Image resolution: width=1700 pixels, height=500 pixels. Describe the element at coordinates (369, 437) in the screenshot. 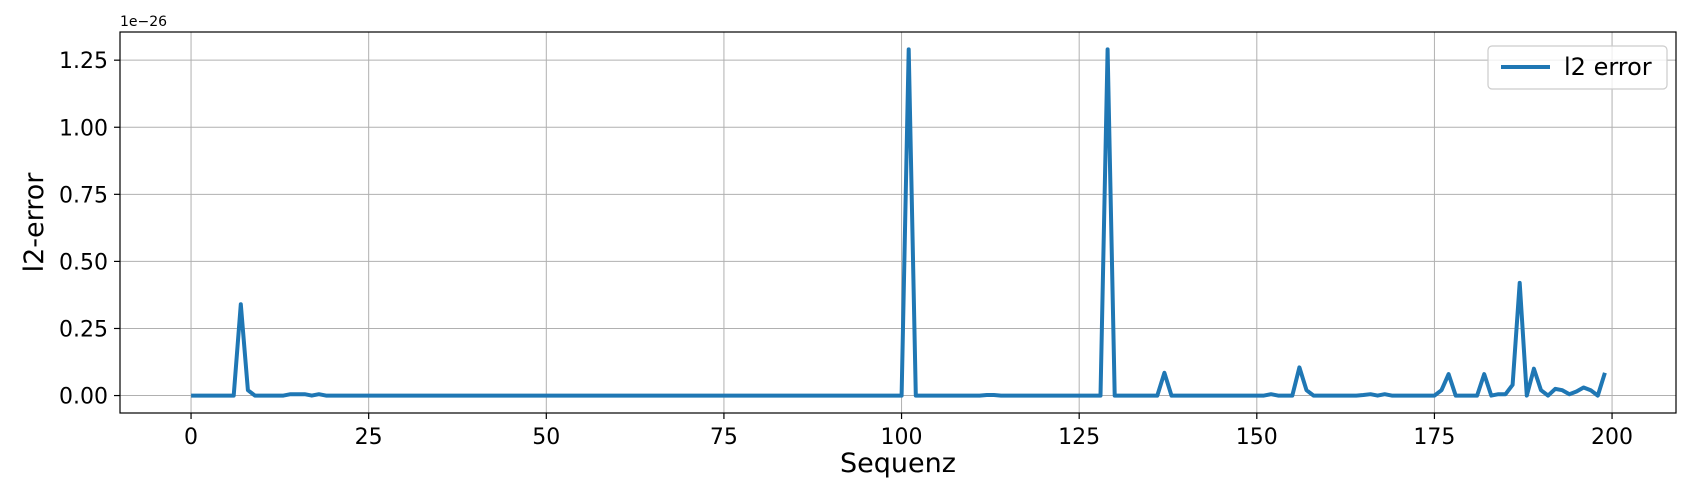

I see `x-tick-label: 25` at that location.